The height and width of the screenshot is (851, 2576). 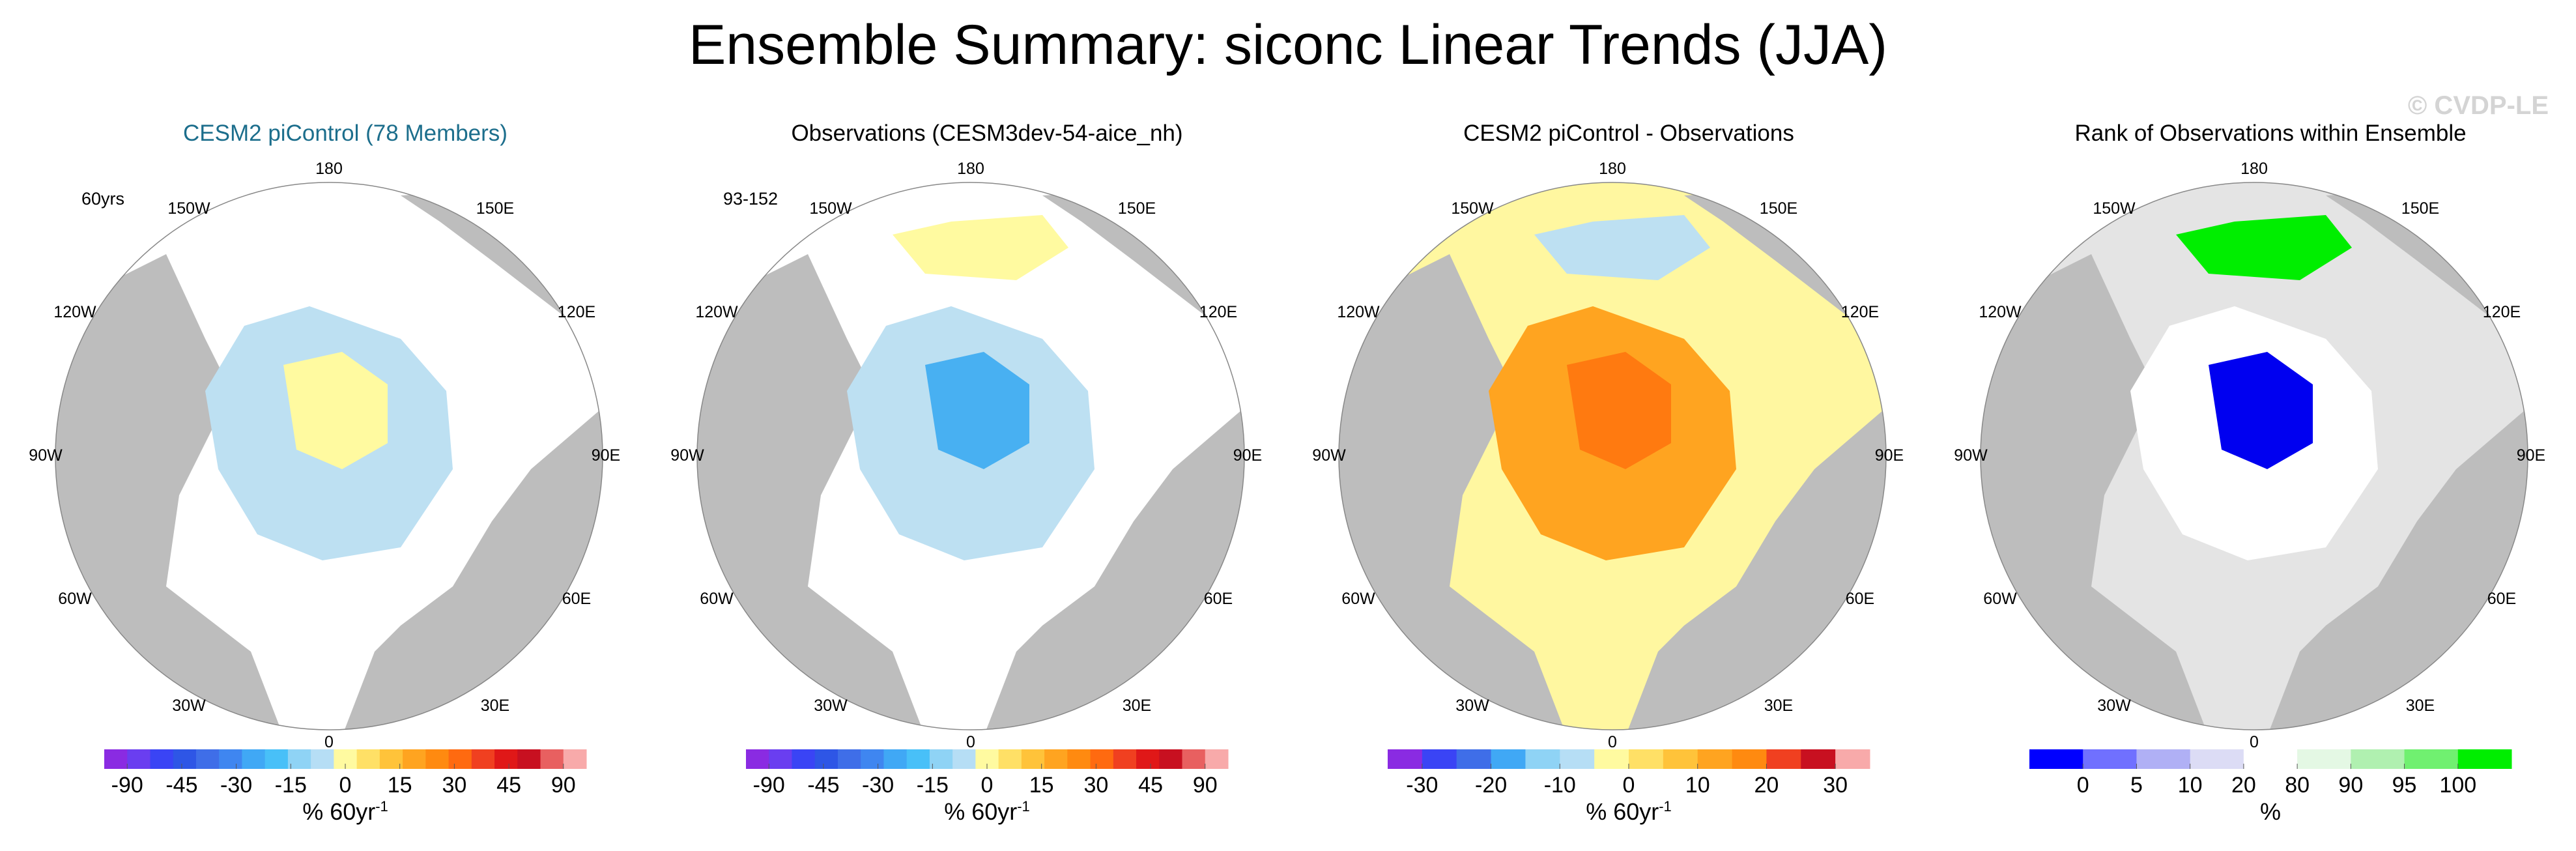 What do you see at coordinates (2297, 785) in the screenshot?
I see `colorbar-tick-label: 80` at bounding box center [2297, 785].